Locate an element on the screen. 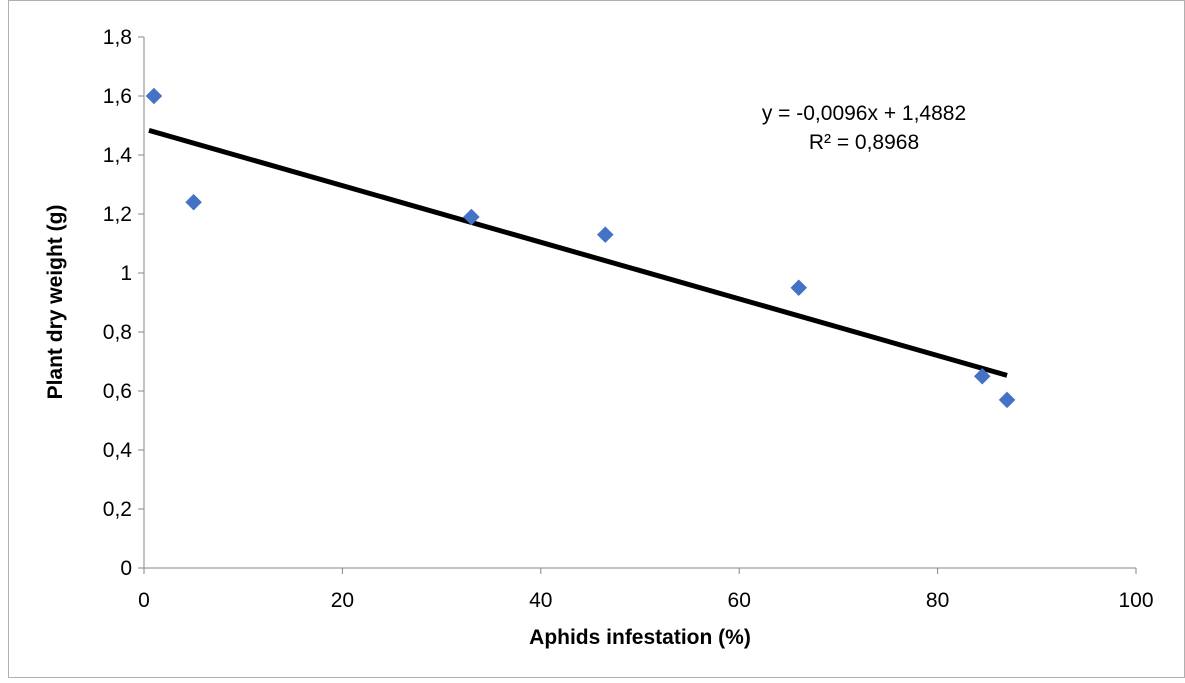 The height and width of the screenshot is (683, 1185). y-tick-label: 1,8 is located at coordinates (117, 37).